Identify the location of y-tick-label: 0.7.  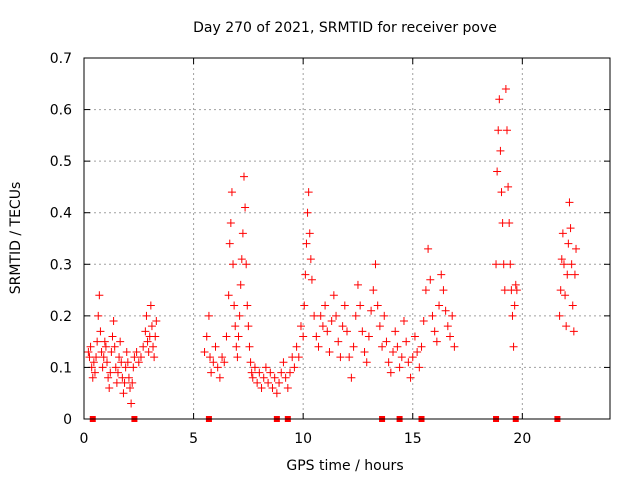
(61, 59).